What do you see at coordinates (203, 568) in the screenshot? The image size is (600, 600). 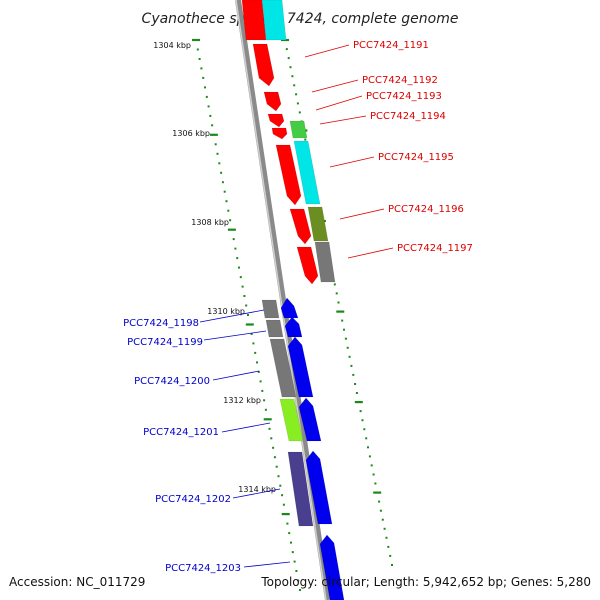 I see `gene-label: PCC7424_1203` at bounding box center [203, 568].